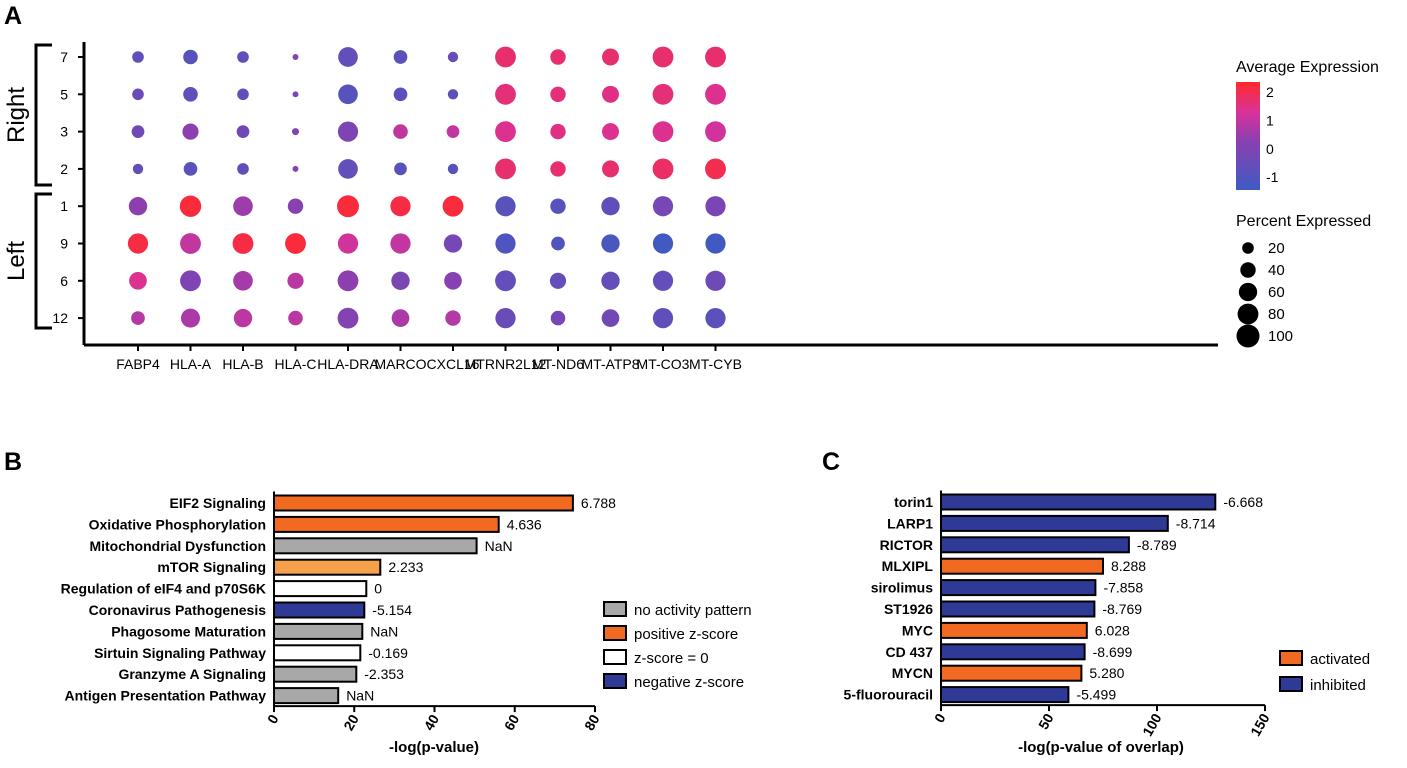 The image size is (1407, 768). Describe the element at coordinates (615, 609) in the screenshot. I see `legend-swatch-none` at that location.